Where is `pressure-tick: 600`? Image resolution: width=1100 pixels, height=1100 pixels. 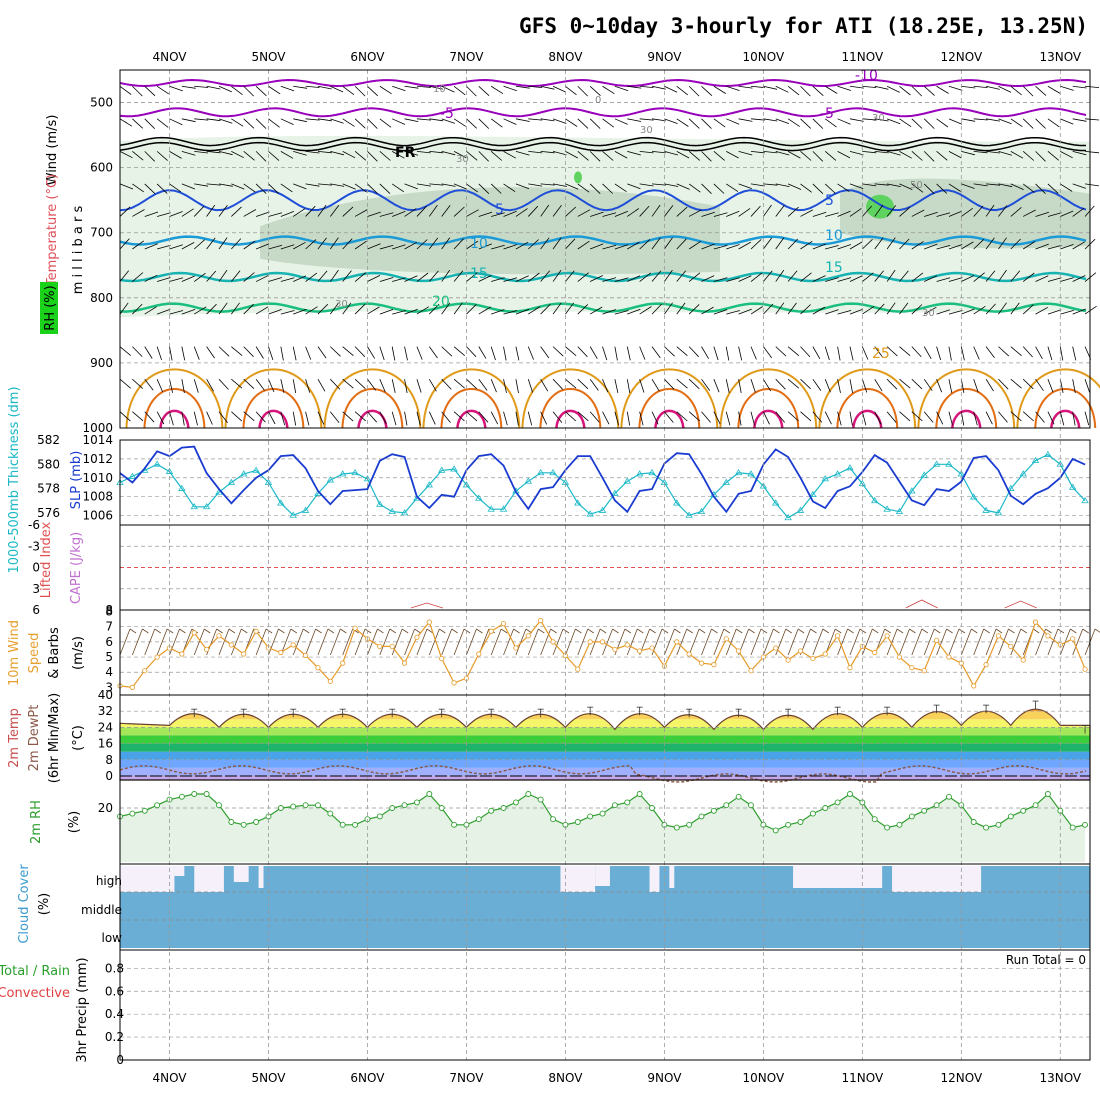 pressure-tick: 600 is located at coordinates (101, 168).